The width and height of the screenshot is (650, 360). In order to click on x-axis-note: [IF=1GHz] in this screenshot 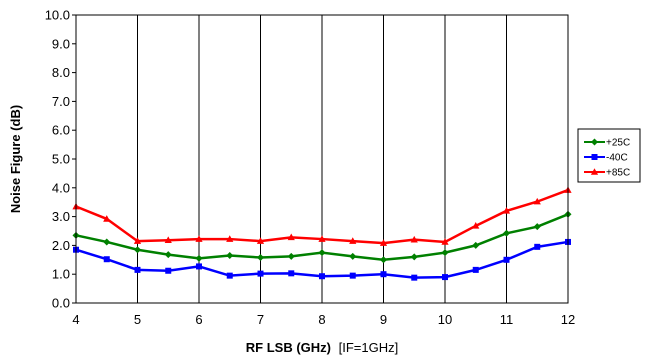, I will do `click(369, 347)`.